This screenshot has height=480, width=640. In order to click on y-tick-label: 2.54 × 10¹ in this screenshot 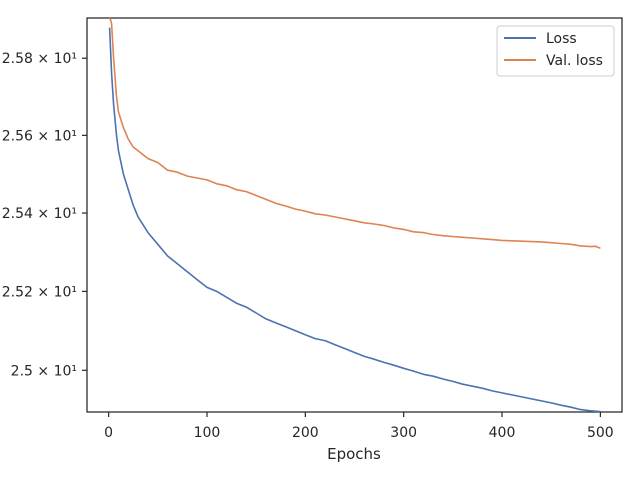, I will do `click(39, 214)`.